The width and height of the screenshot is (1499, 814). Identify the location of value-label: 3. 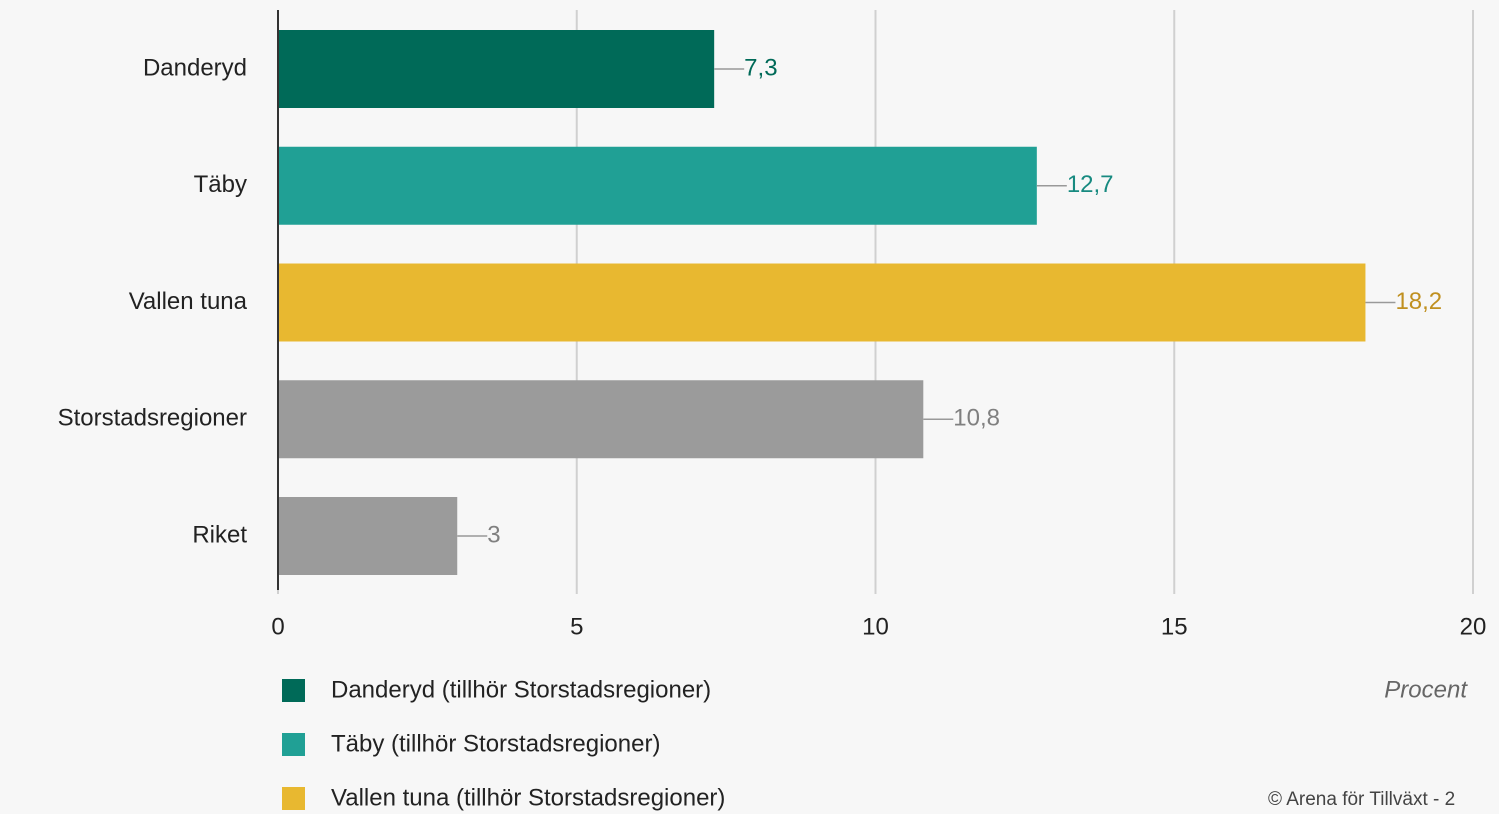
(493, 534).